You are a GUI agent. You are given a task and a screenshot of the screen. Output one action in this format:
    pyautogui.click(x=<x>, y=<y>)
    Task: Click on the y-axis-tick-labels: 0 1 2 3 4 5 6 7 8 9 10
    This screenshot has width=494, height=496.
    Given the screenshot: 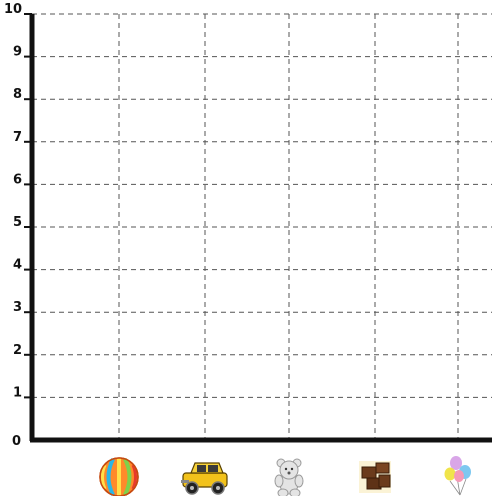 What is the action you would take?
    pyautogui.click(x=13, y=225)
    